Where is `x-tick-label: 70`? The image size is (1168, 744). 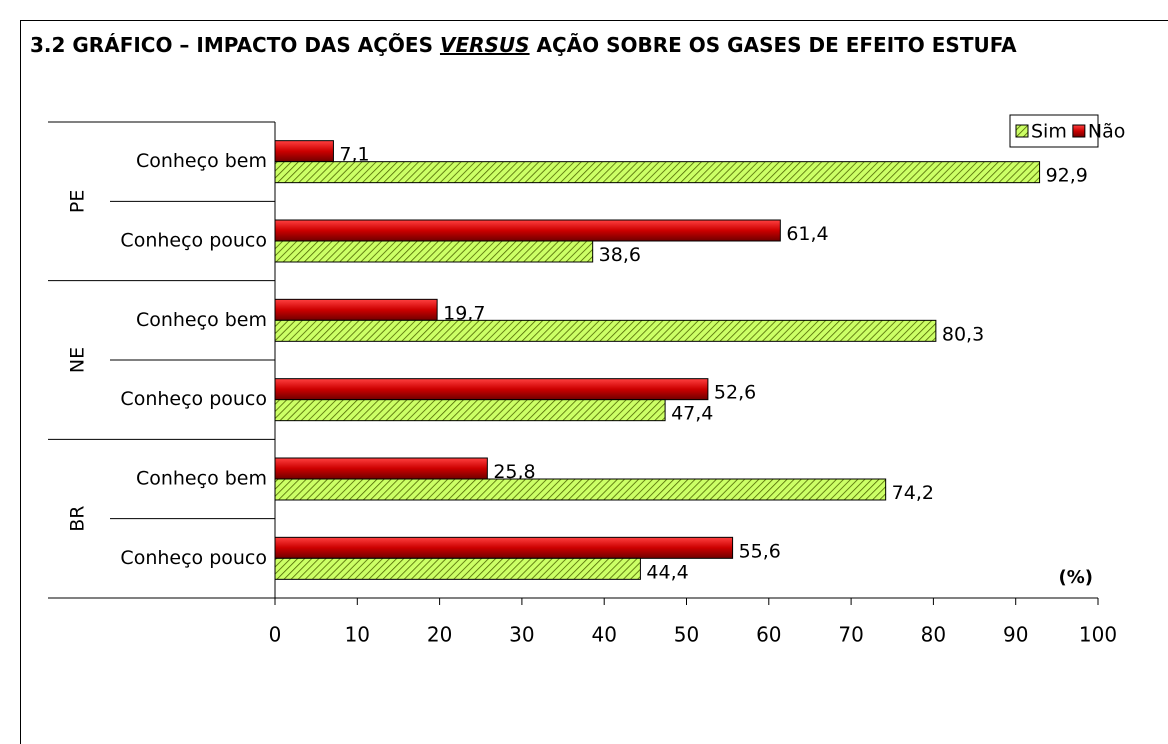
x-tick-label: 70 is located at coordinates (850, 635).